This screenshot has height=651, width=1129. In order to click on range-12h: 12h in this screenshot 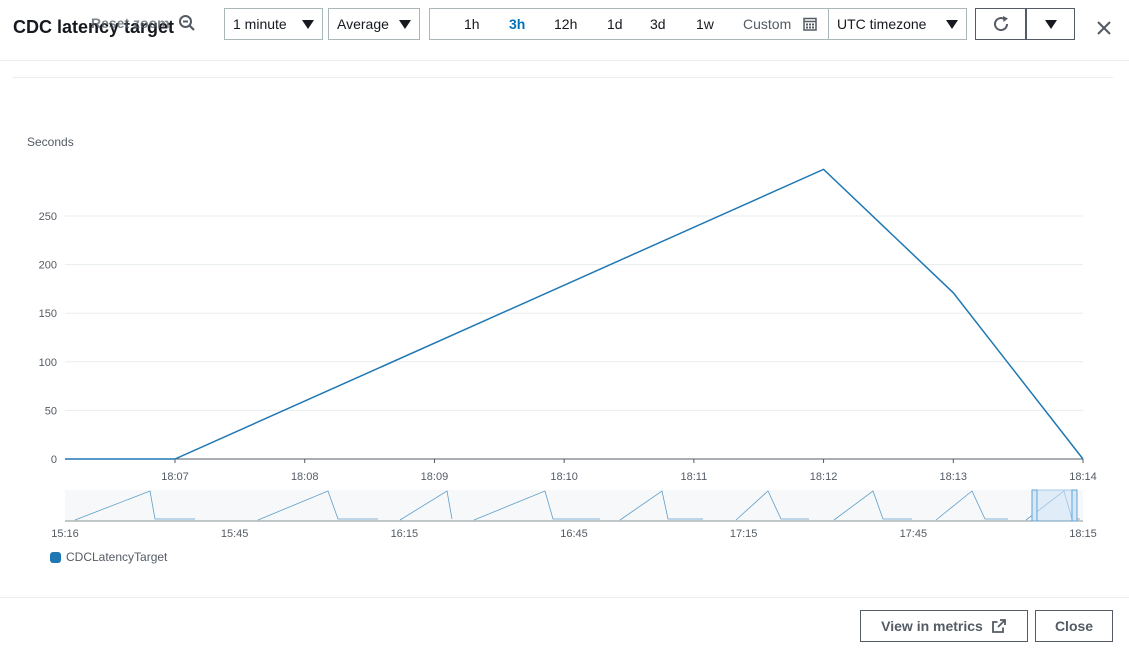, I will do `click(566, 24)`.